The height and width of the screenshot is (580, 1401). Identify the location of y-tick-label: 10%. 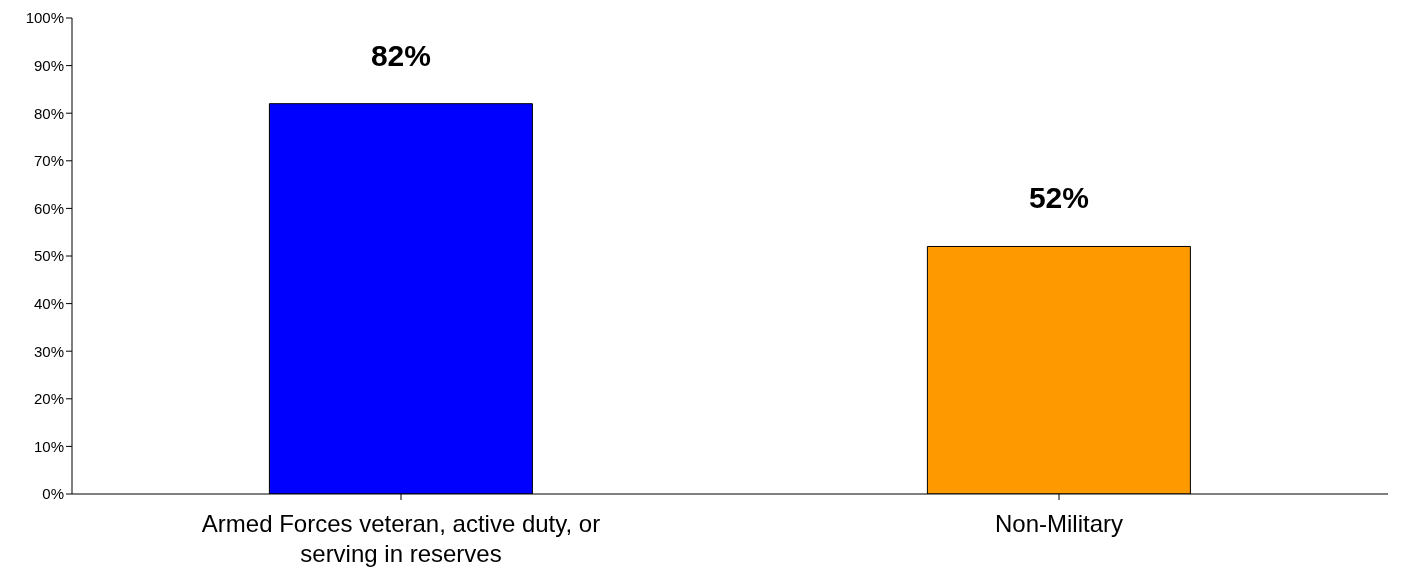
(48, 446).